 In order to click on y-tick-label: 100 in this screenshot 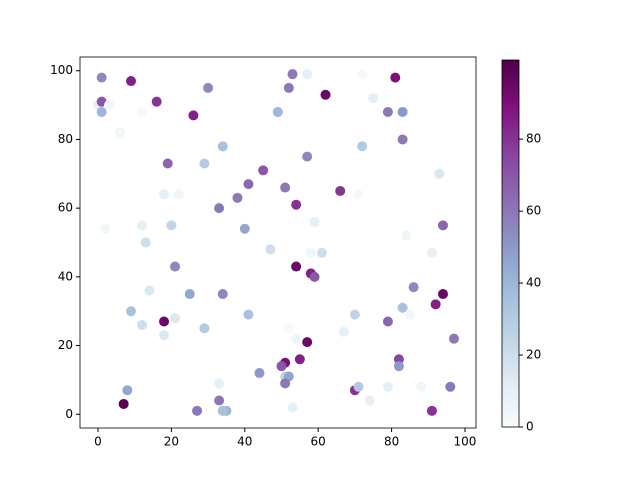, I will do `click(61, 70)`.